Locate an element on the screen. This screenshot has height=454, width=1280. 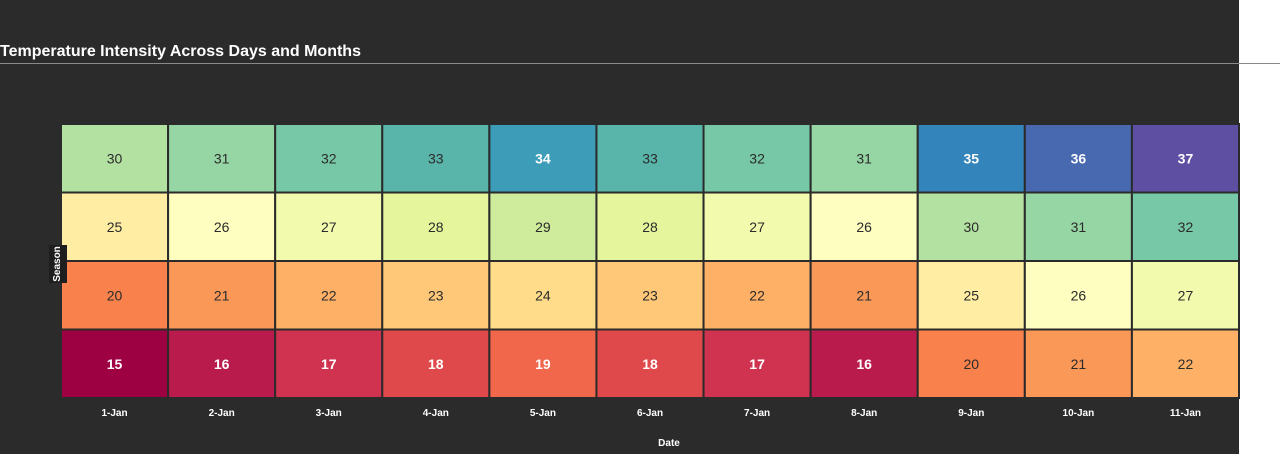
cell-value-label: 24 is located at coordinates (543, 295).